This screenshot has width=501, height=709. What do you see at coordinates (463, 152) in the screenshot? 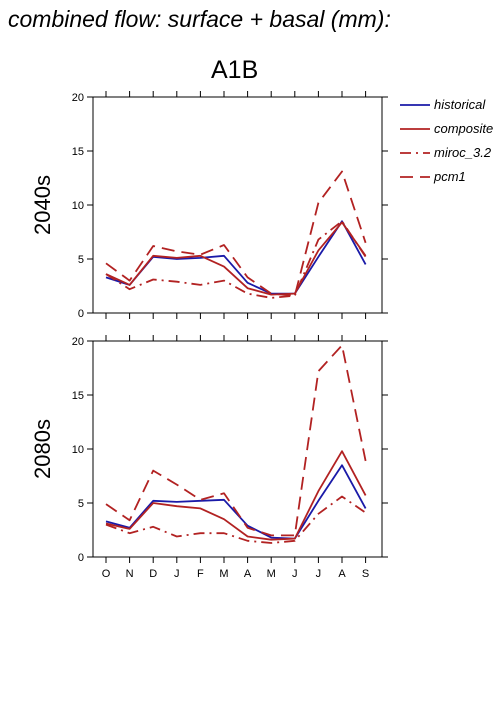
I see `legend-label: miroc_3.2` at bounding box center [463, 152].